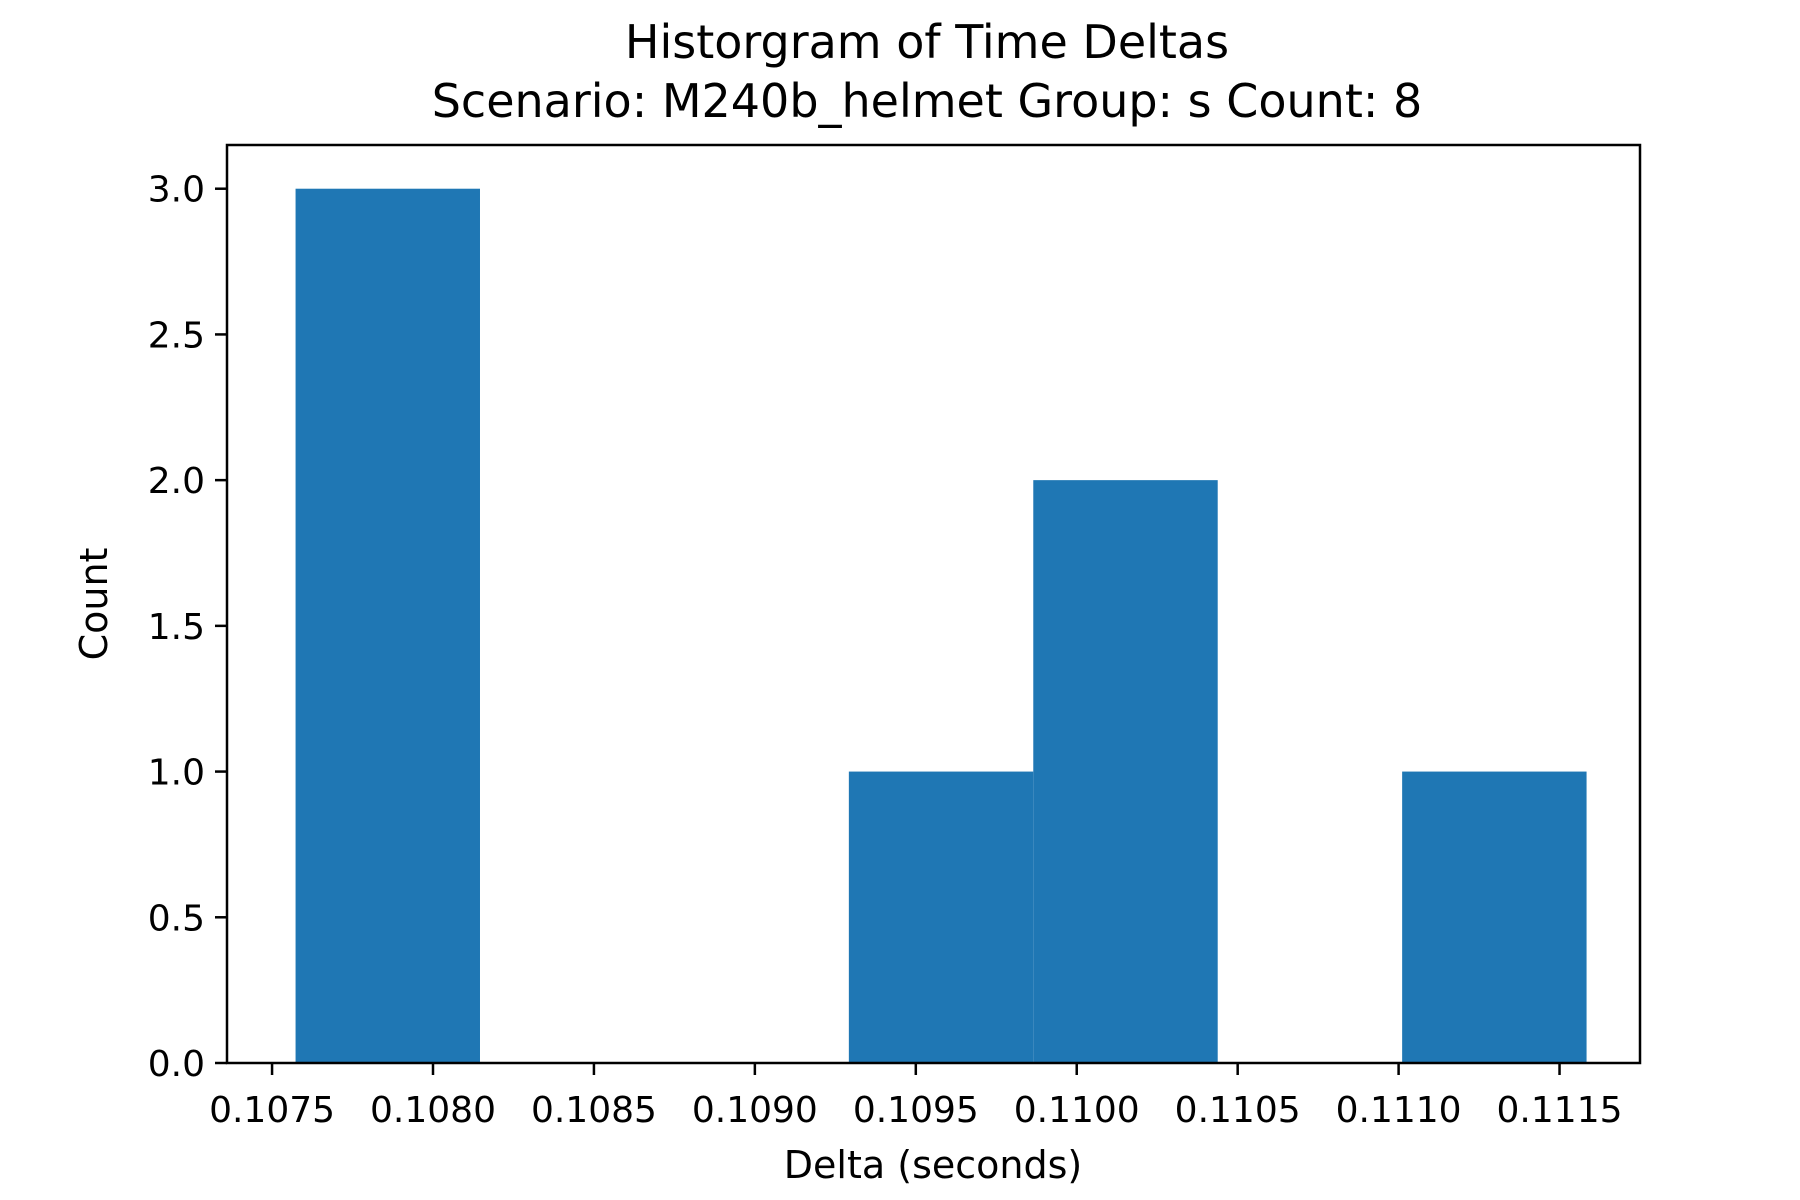 The height and width of the screenshot is (1200, 1800). What do you see at coordinates (176, 190) in the screenshot?
I see `y-tick-label-6: 3.0` at bounding box center [176, 190].